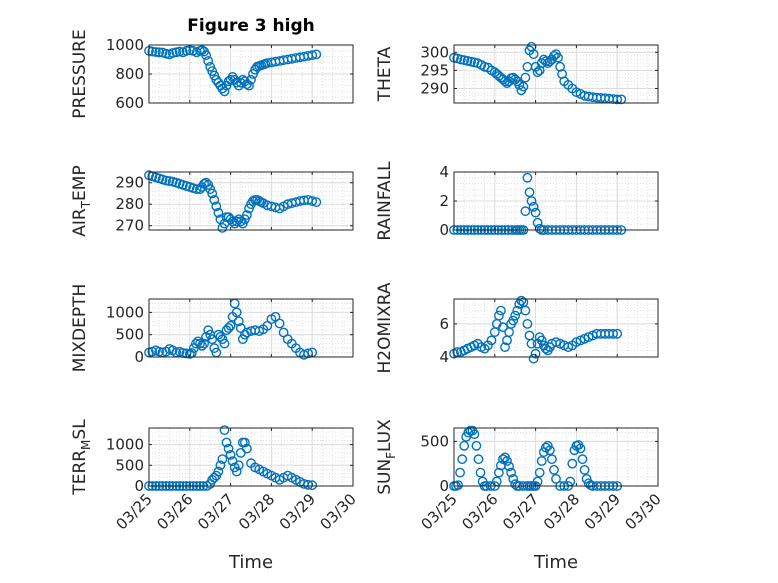 This screenshot has width=778, height=583. Describe the element at coordinates (251, 26) in the screenshot. I see `figure-title: Figure 3 high` at that location.